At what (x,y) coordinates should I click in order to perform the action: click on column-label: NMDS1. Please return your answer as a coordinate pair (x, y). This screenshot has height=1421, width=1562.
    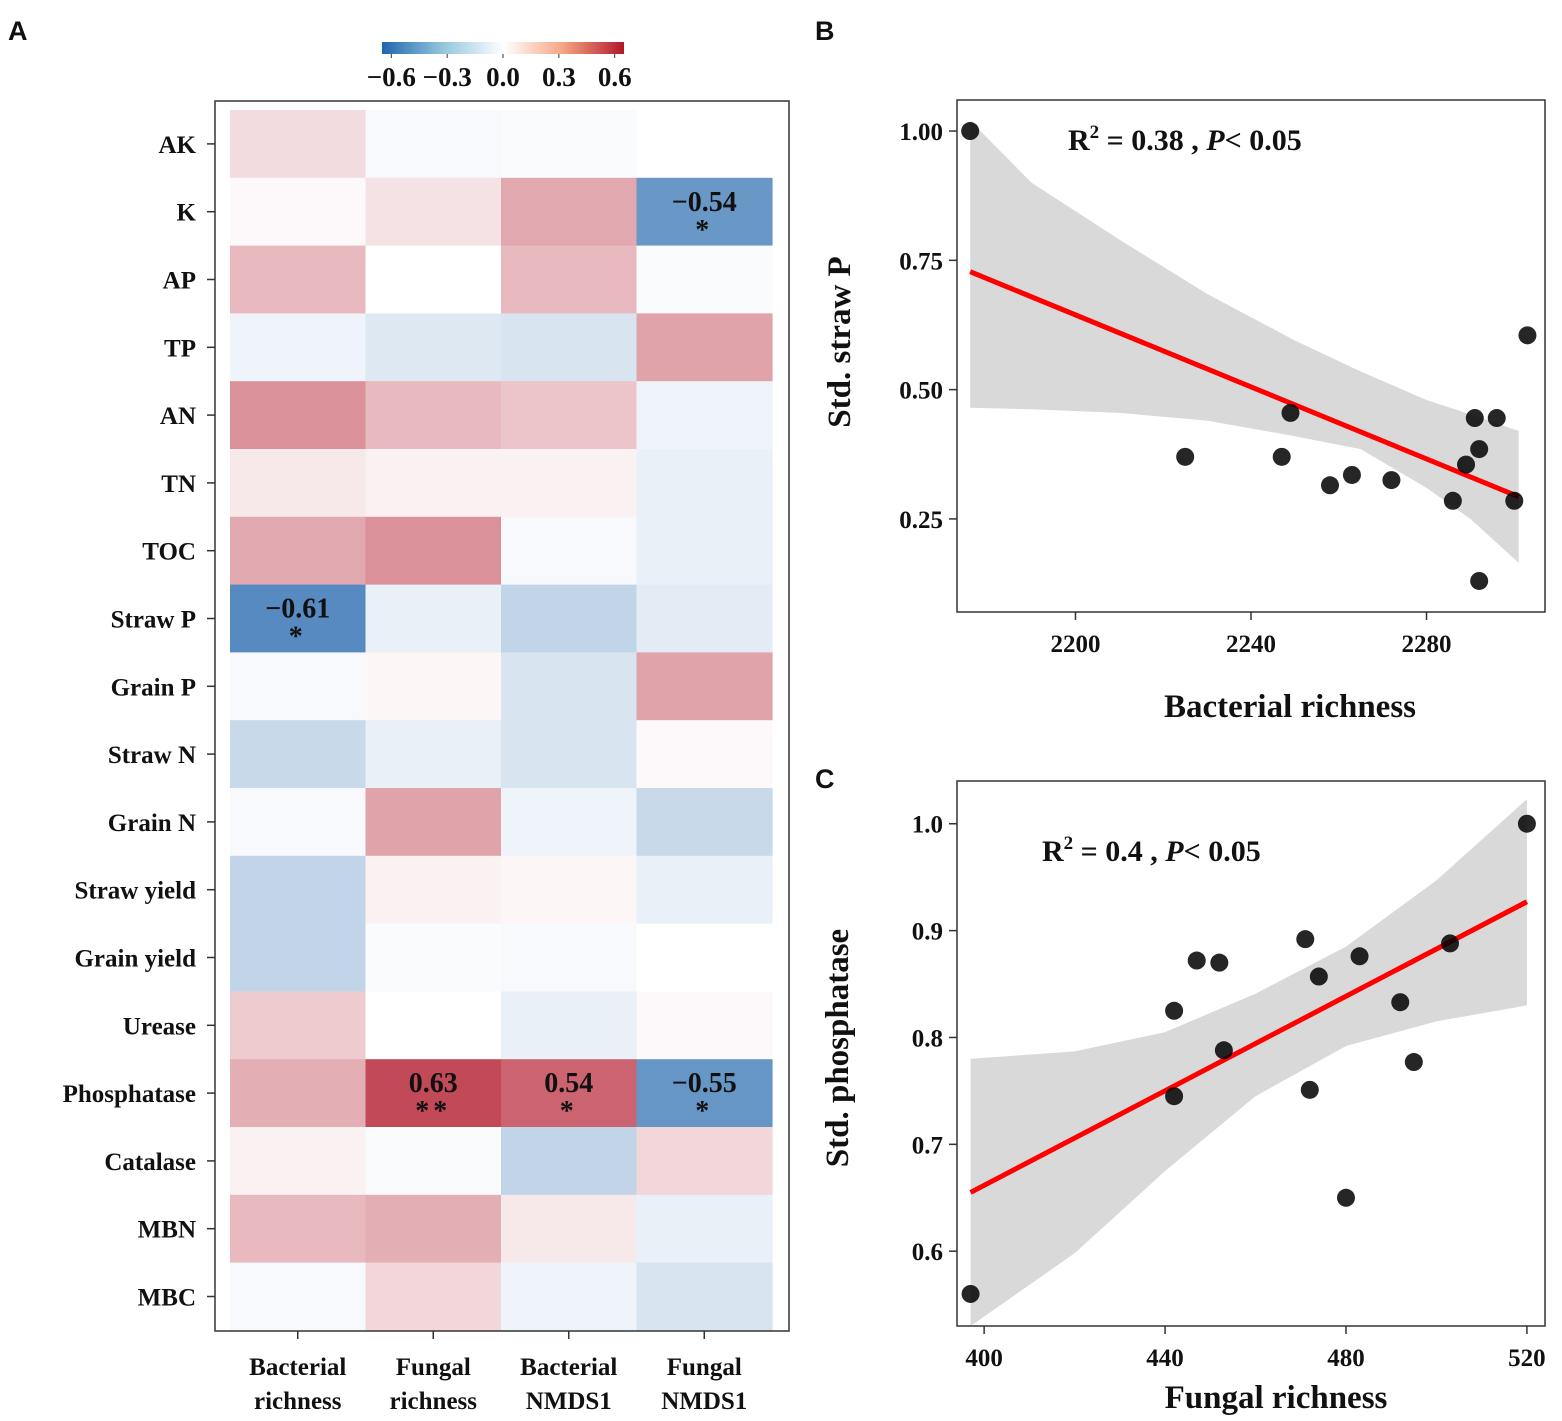
    Looking at the image, I should click on (704, 1401).